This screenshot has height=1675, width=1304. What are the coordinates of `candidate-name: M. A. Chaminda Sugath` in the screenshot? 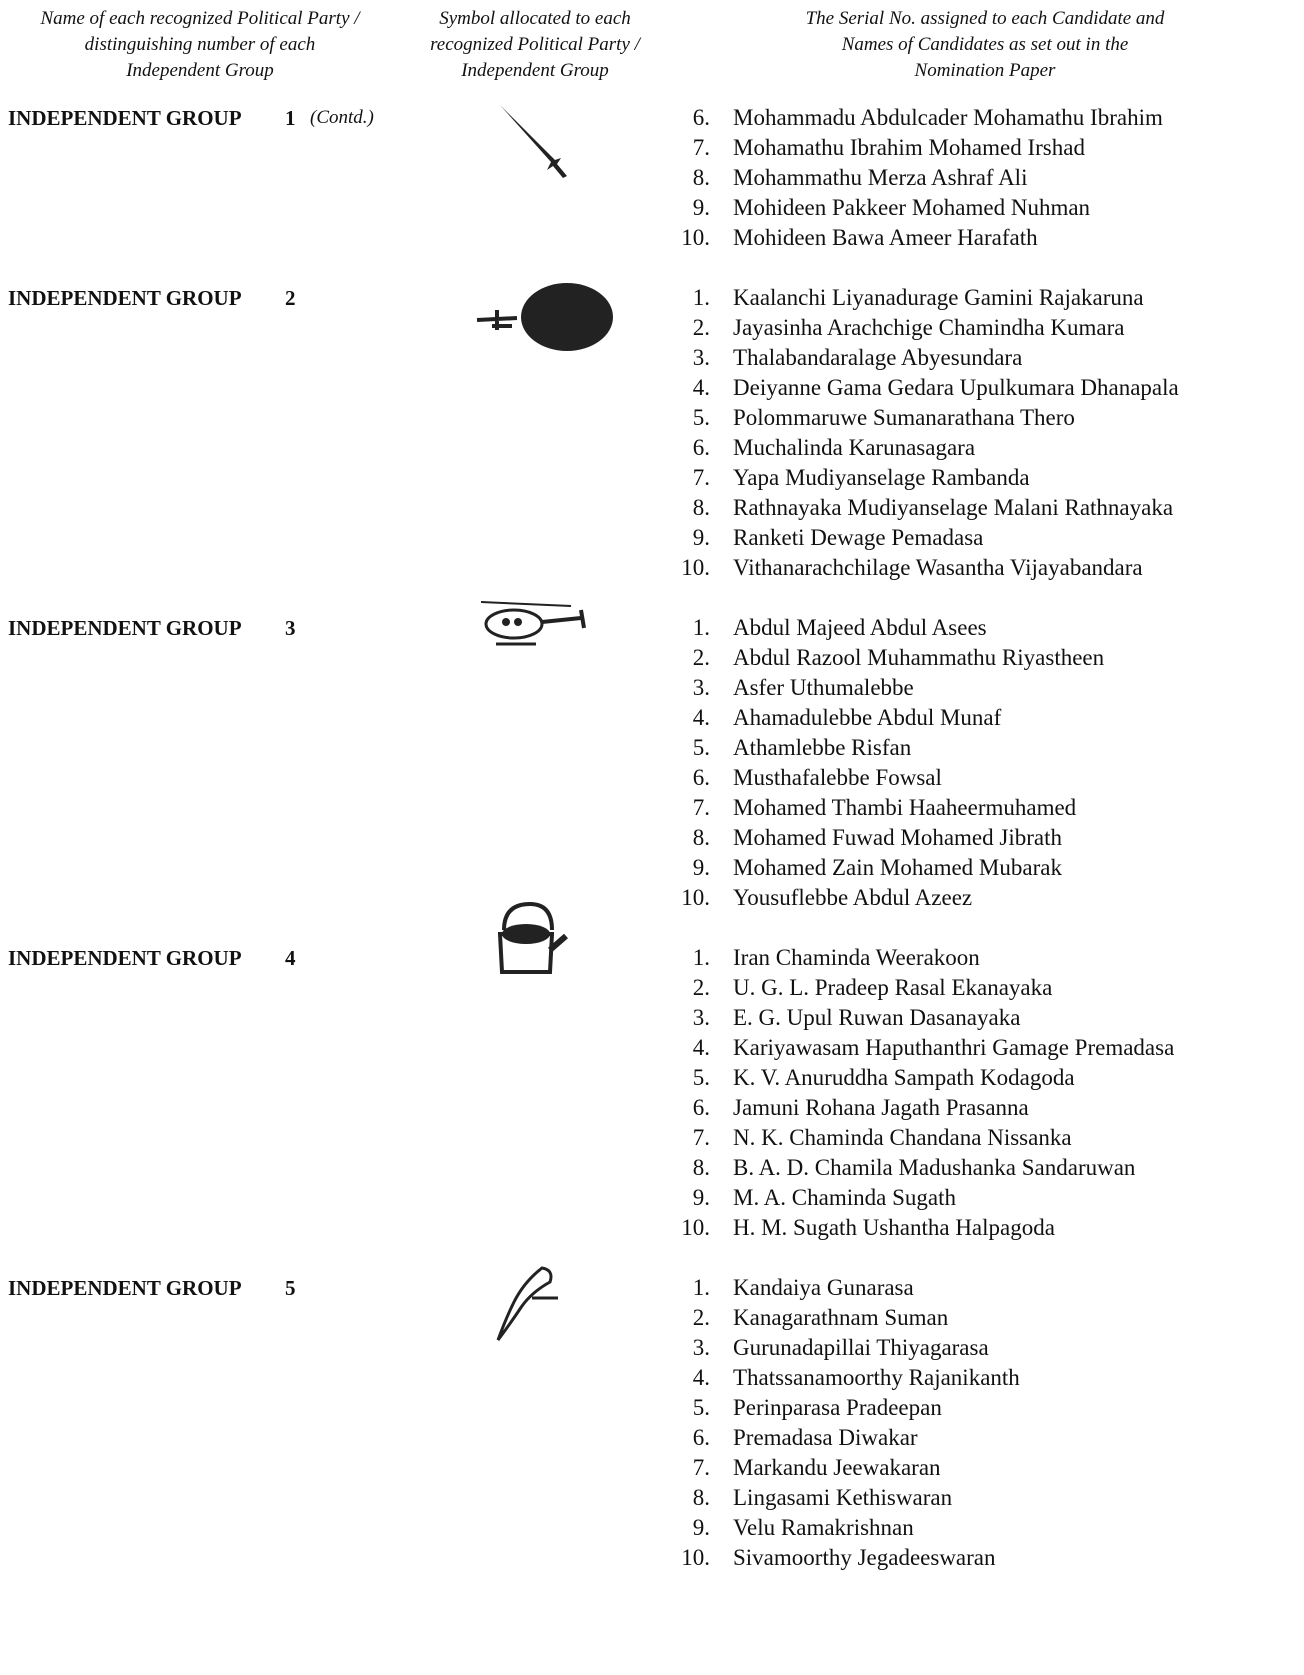 It's located at (844, 1197).